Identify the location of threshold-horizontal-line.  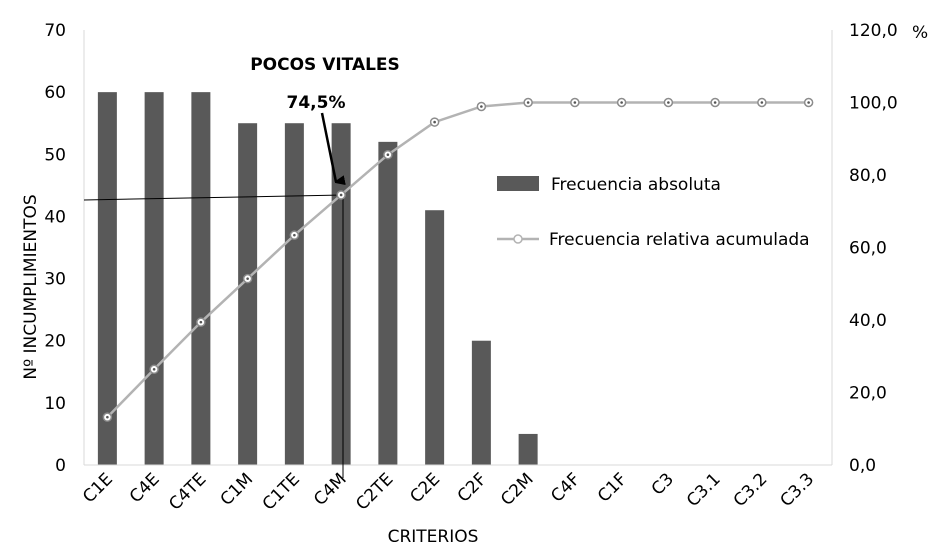
(213, 197).